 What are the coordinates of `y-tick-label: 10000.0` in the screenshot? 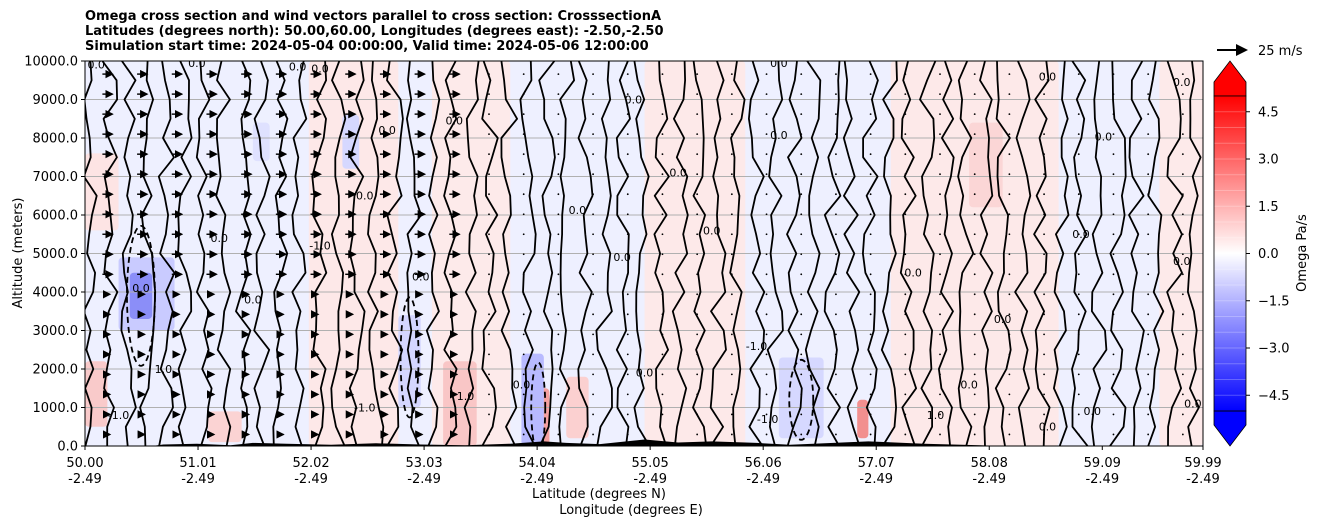 It's located at (51, 62).